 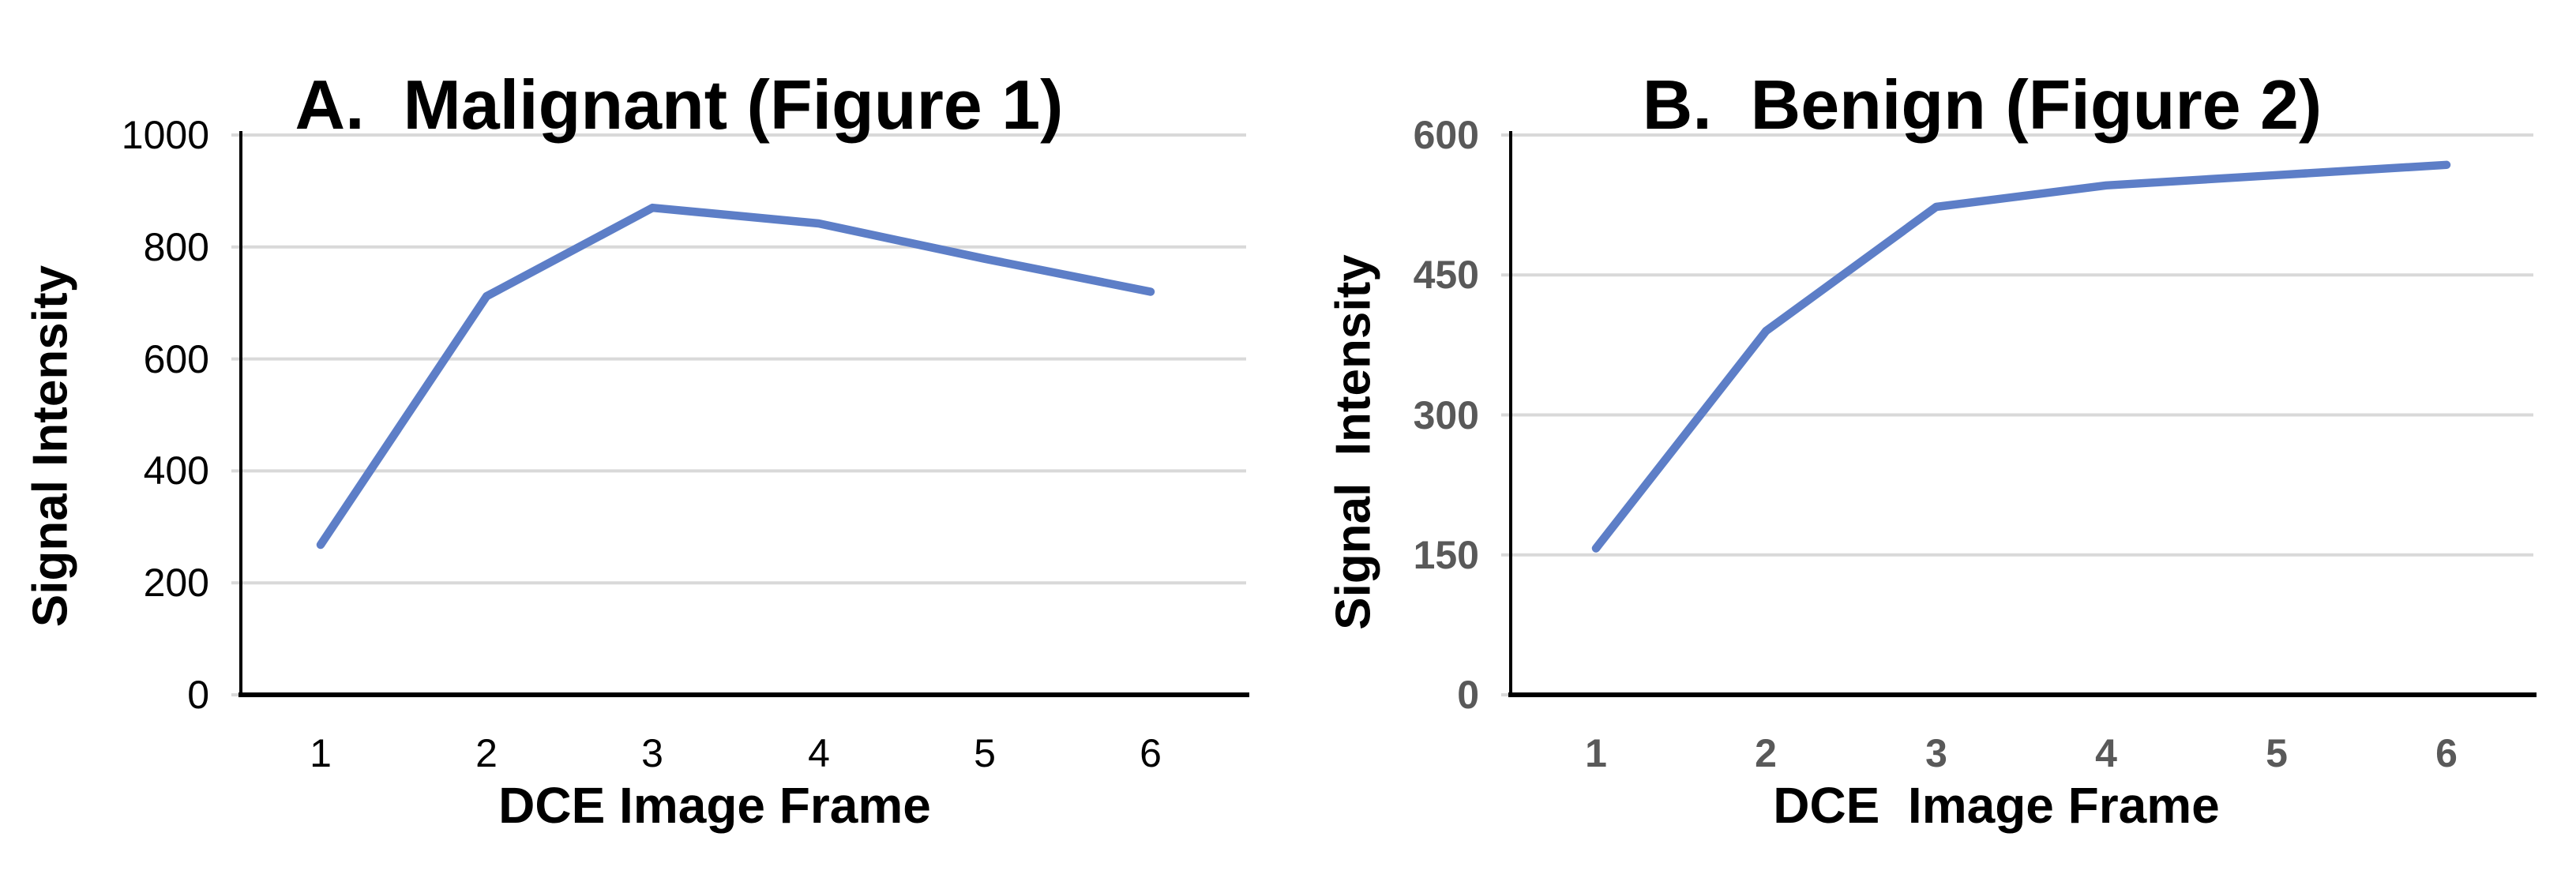 What do you see at coordinates (176, 247) in the screenshot?
I see `chart-a-ytick-800: 800` at bounding box center [176, 247].